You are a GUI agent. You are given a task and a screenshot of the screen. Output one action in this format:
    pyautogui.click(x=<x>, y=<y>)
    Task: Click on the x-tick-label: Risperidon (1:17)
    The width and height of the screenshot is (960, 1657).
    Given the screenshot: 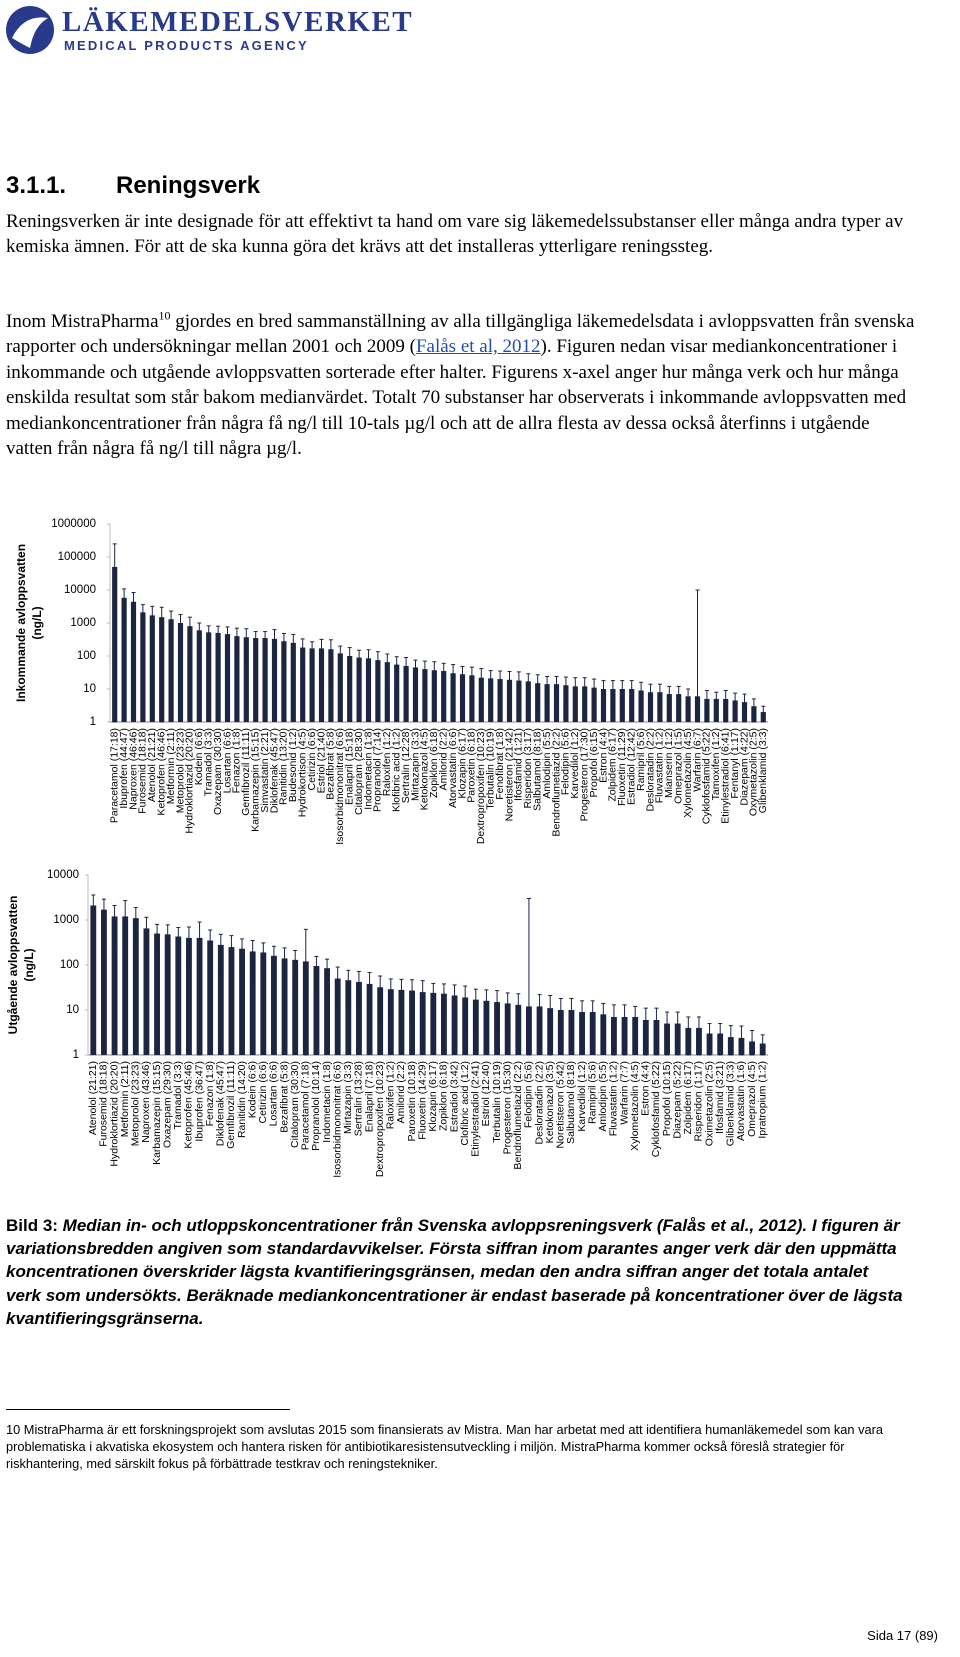 What is the action you would take?
    pyautogui.click(x=699, y=1101)
    